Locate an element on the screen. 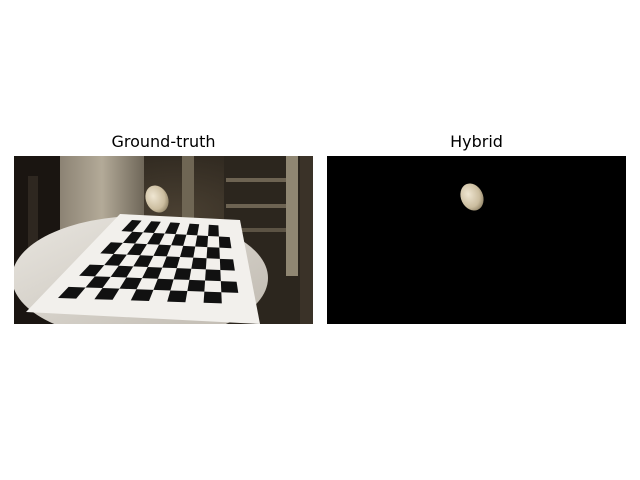  floating-egg is located at coordinates (157, 199).